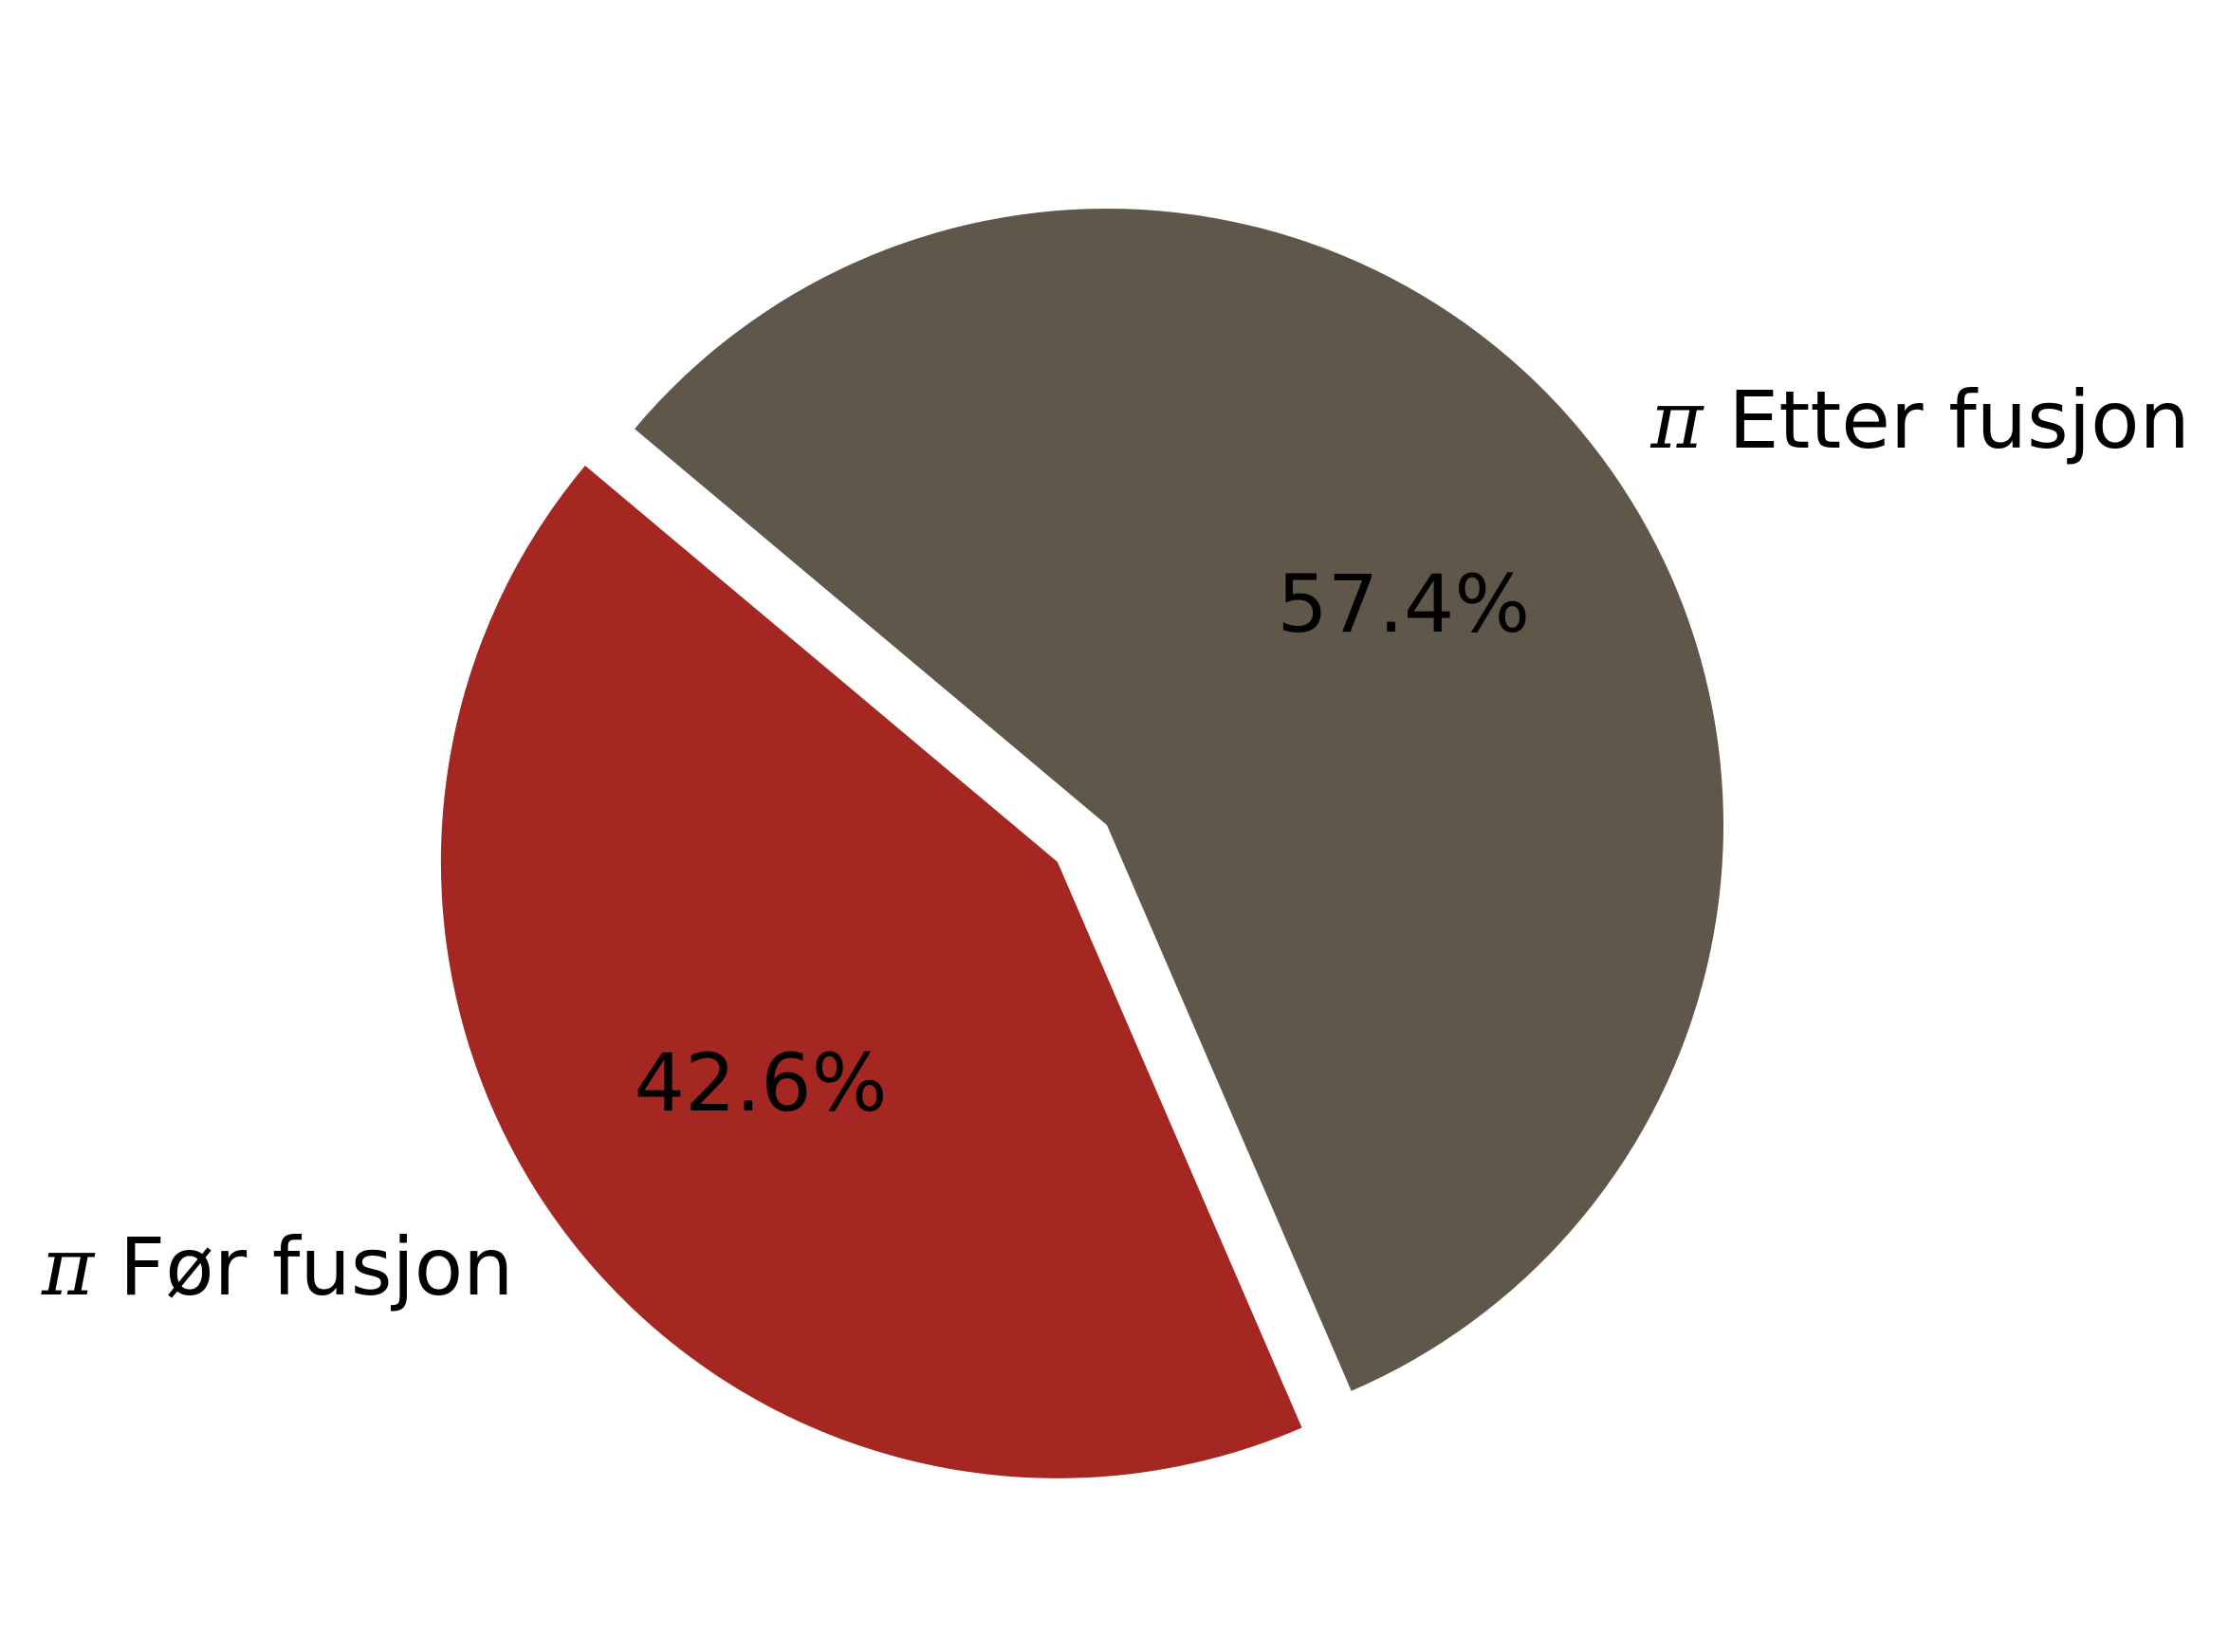 The image size is (2229, 1652). What do you see at coordinates (1919, 420) in the screenshot?
I see `pie-category-label-0: π Etter fusjon` at bounding box center [1919, 420].